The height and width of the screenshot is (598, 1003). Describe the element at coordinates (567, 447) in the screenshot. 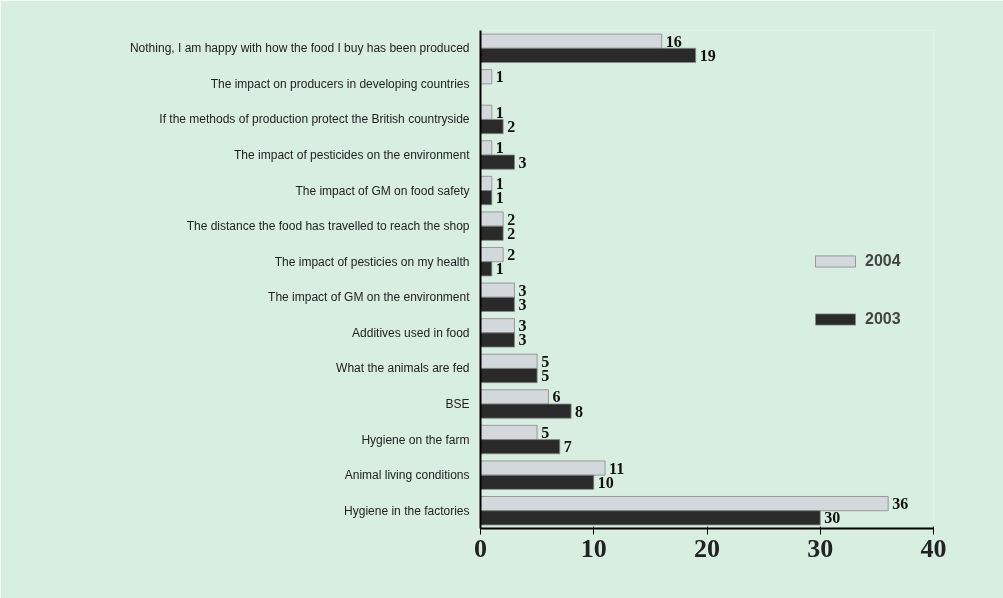

I see `data-label: 7` at that location.